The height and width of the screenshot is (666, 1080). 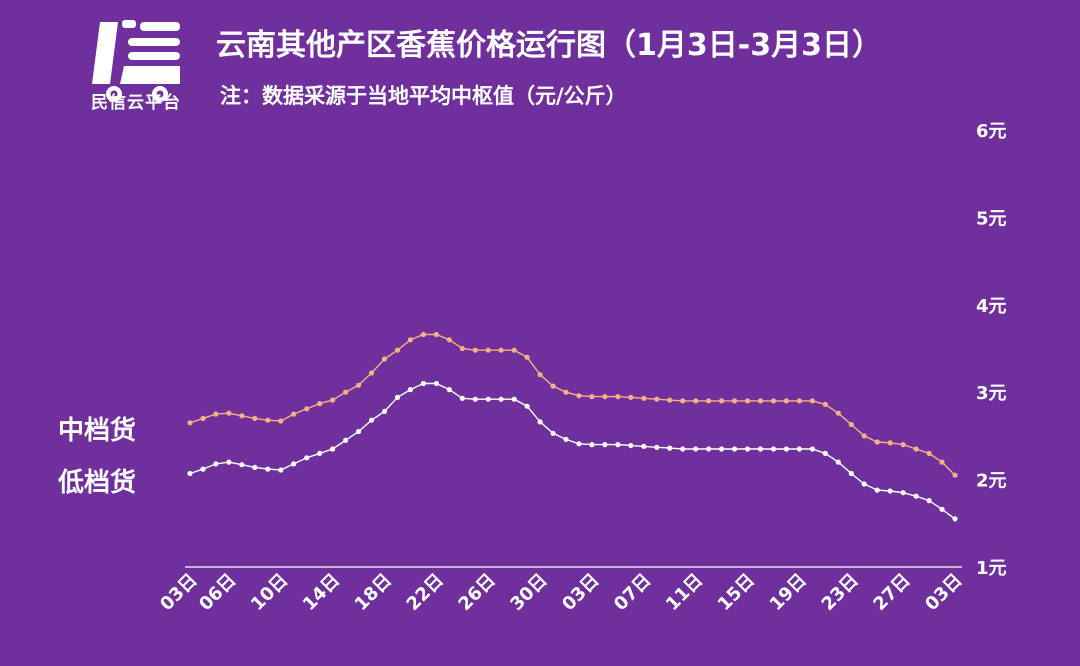 What do you see at coordinates (991, 568) in the screenshot?
I see `y-tick-label: 1元` at bounding box center [991, 568].